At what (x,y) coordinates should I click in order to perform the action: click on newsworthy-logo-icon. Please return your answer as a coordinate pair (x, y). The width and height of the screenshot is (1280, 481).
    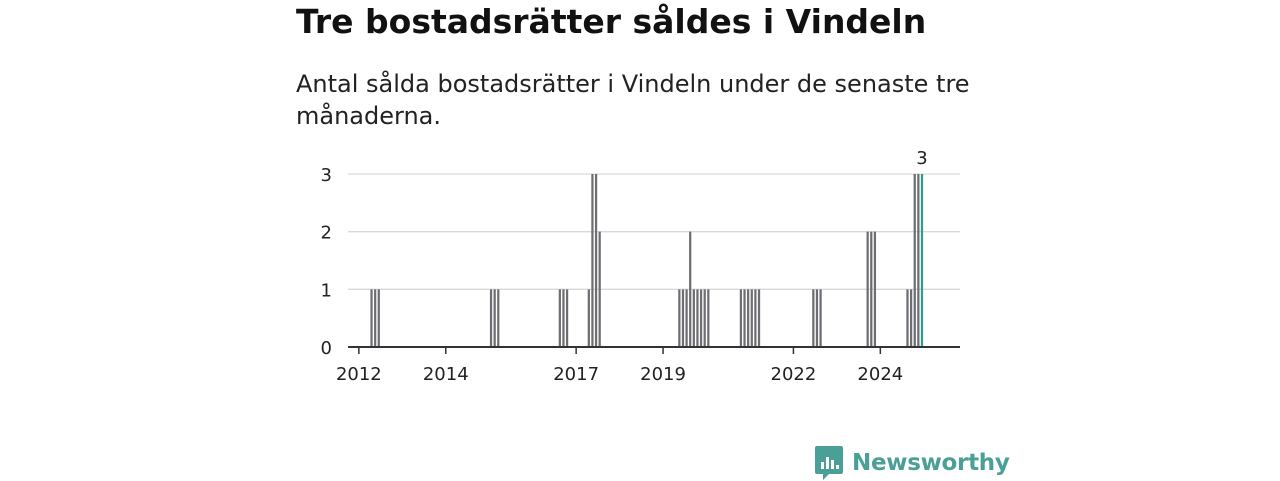
    Looking at the image, I should click on (829, 463).